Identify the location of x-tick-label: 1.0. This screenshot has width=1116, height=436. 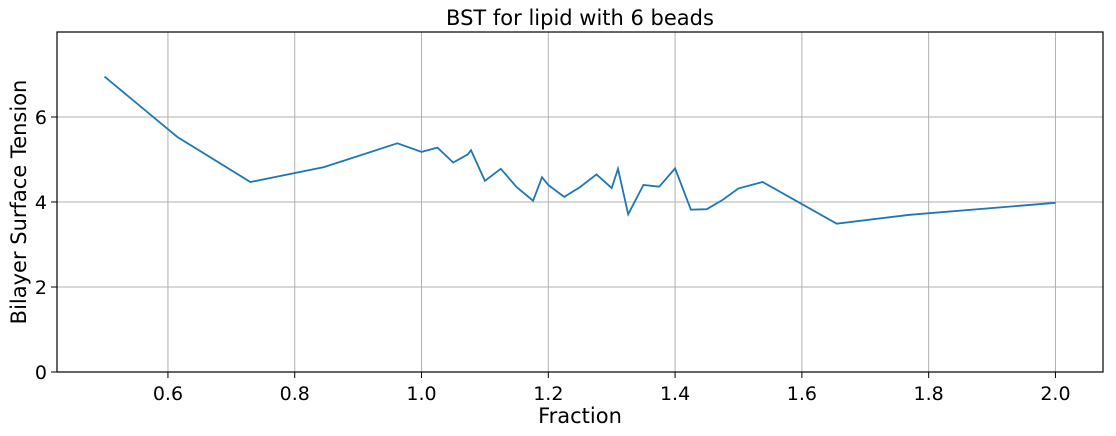
(421, 394).